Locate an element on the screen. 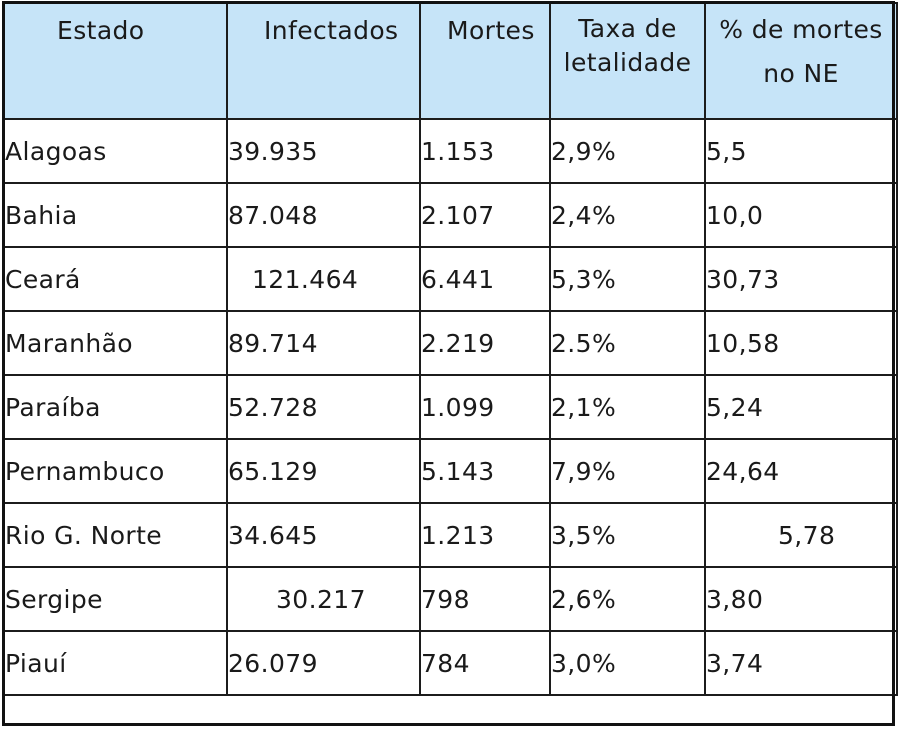 This screenshot has height=730, width=900. cell-infectados: 34.645 is located at coordinates (323, 535).